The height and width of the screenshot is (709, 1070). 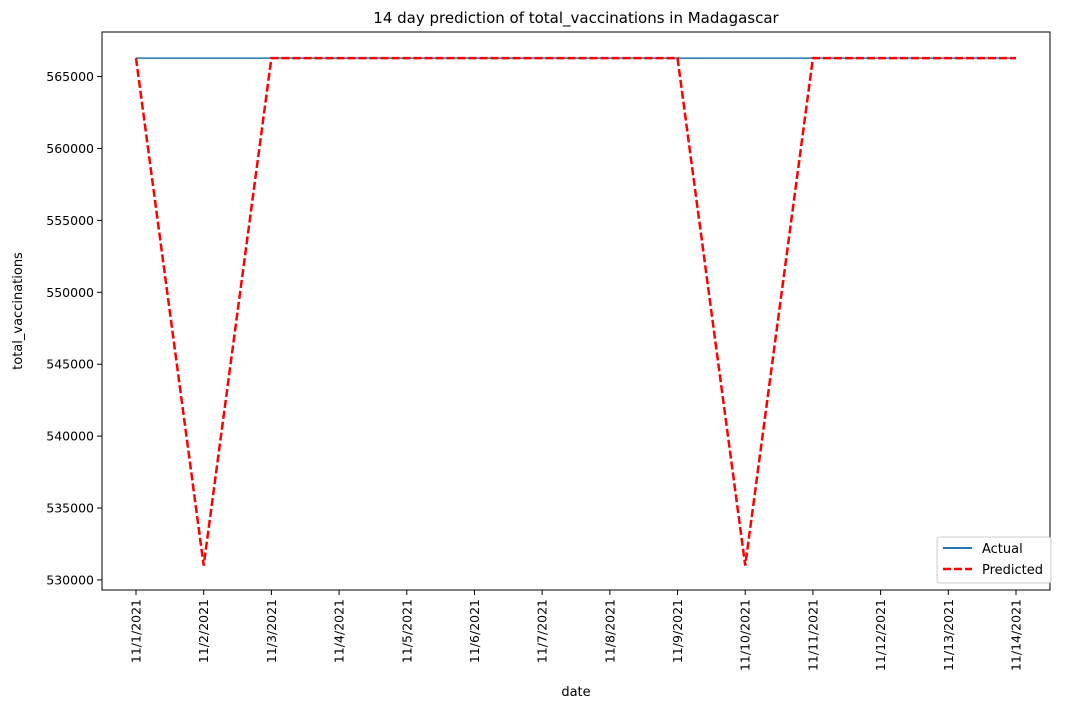 I want to click on y-tick-label: 530000, so click(x=70, y=579).